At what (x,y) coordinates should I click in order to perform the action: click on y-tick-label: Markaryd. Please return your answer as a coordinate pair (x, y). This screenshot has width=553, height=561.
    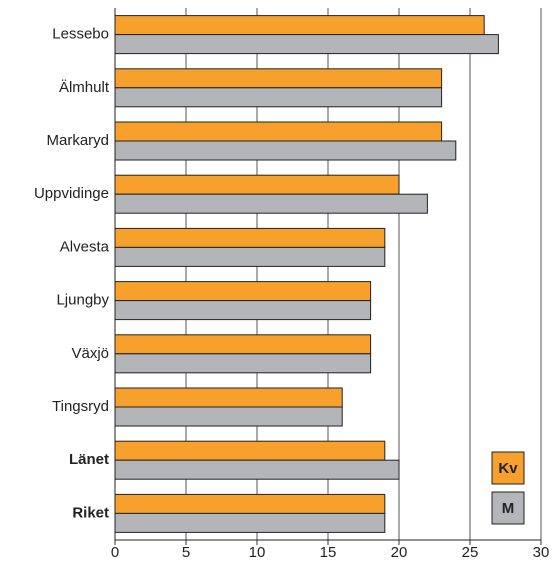
    Looking at the image, I should click on (77, 140).